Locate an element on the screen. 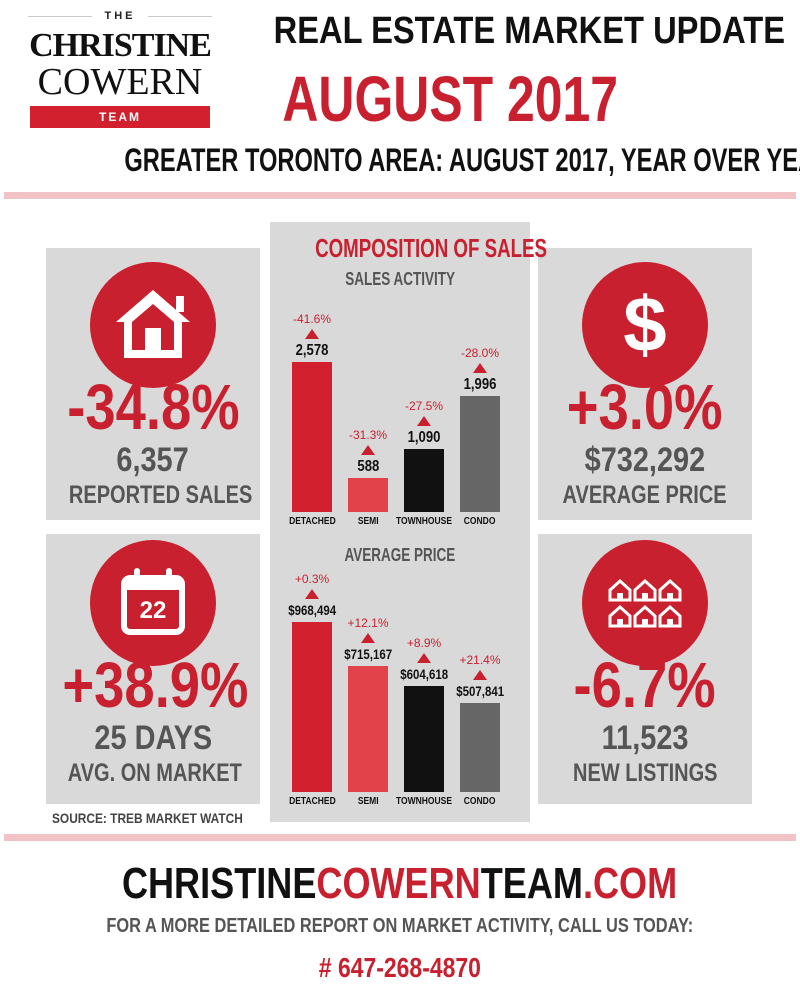  days-value: 25 DAYS is located at coordinates (153, 738).